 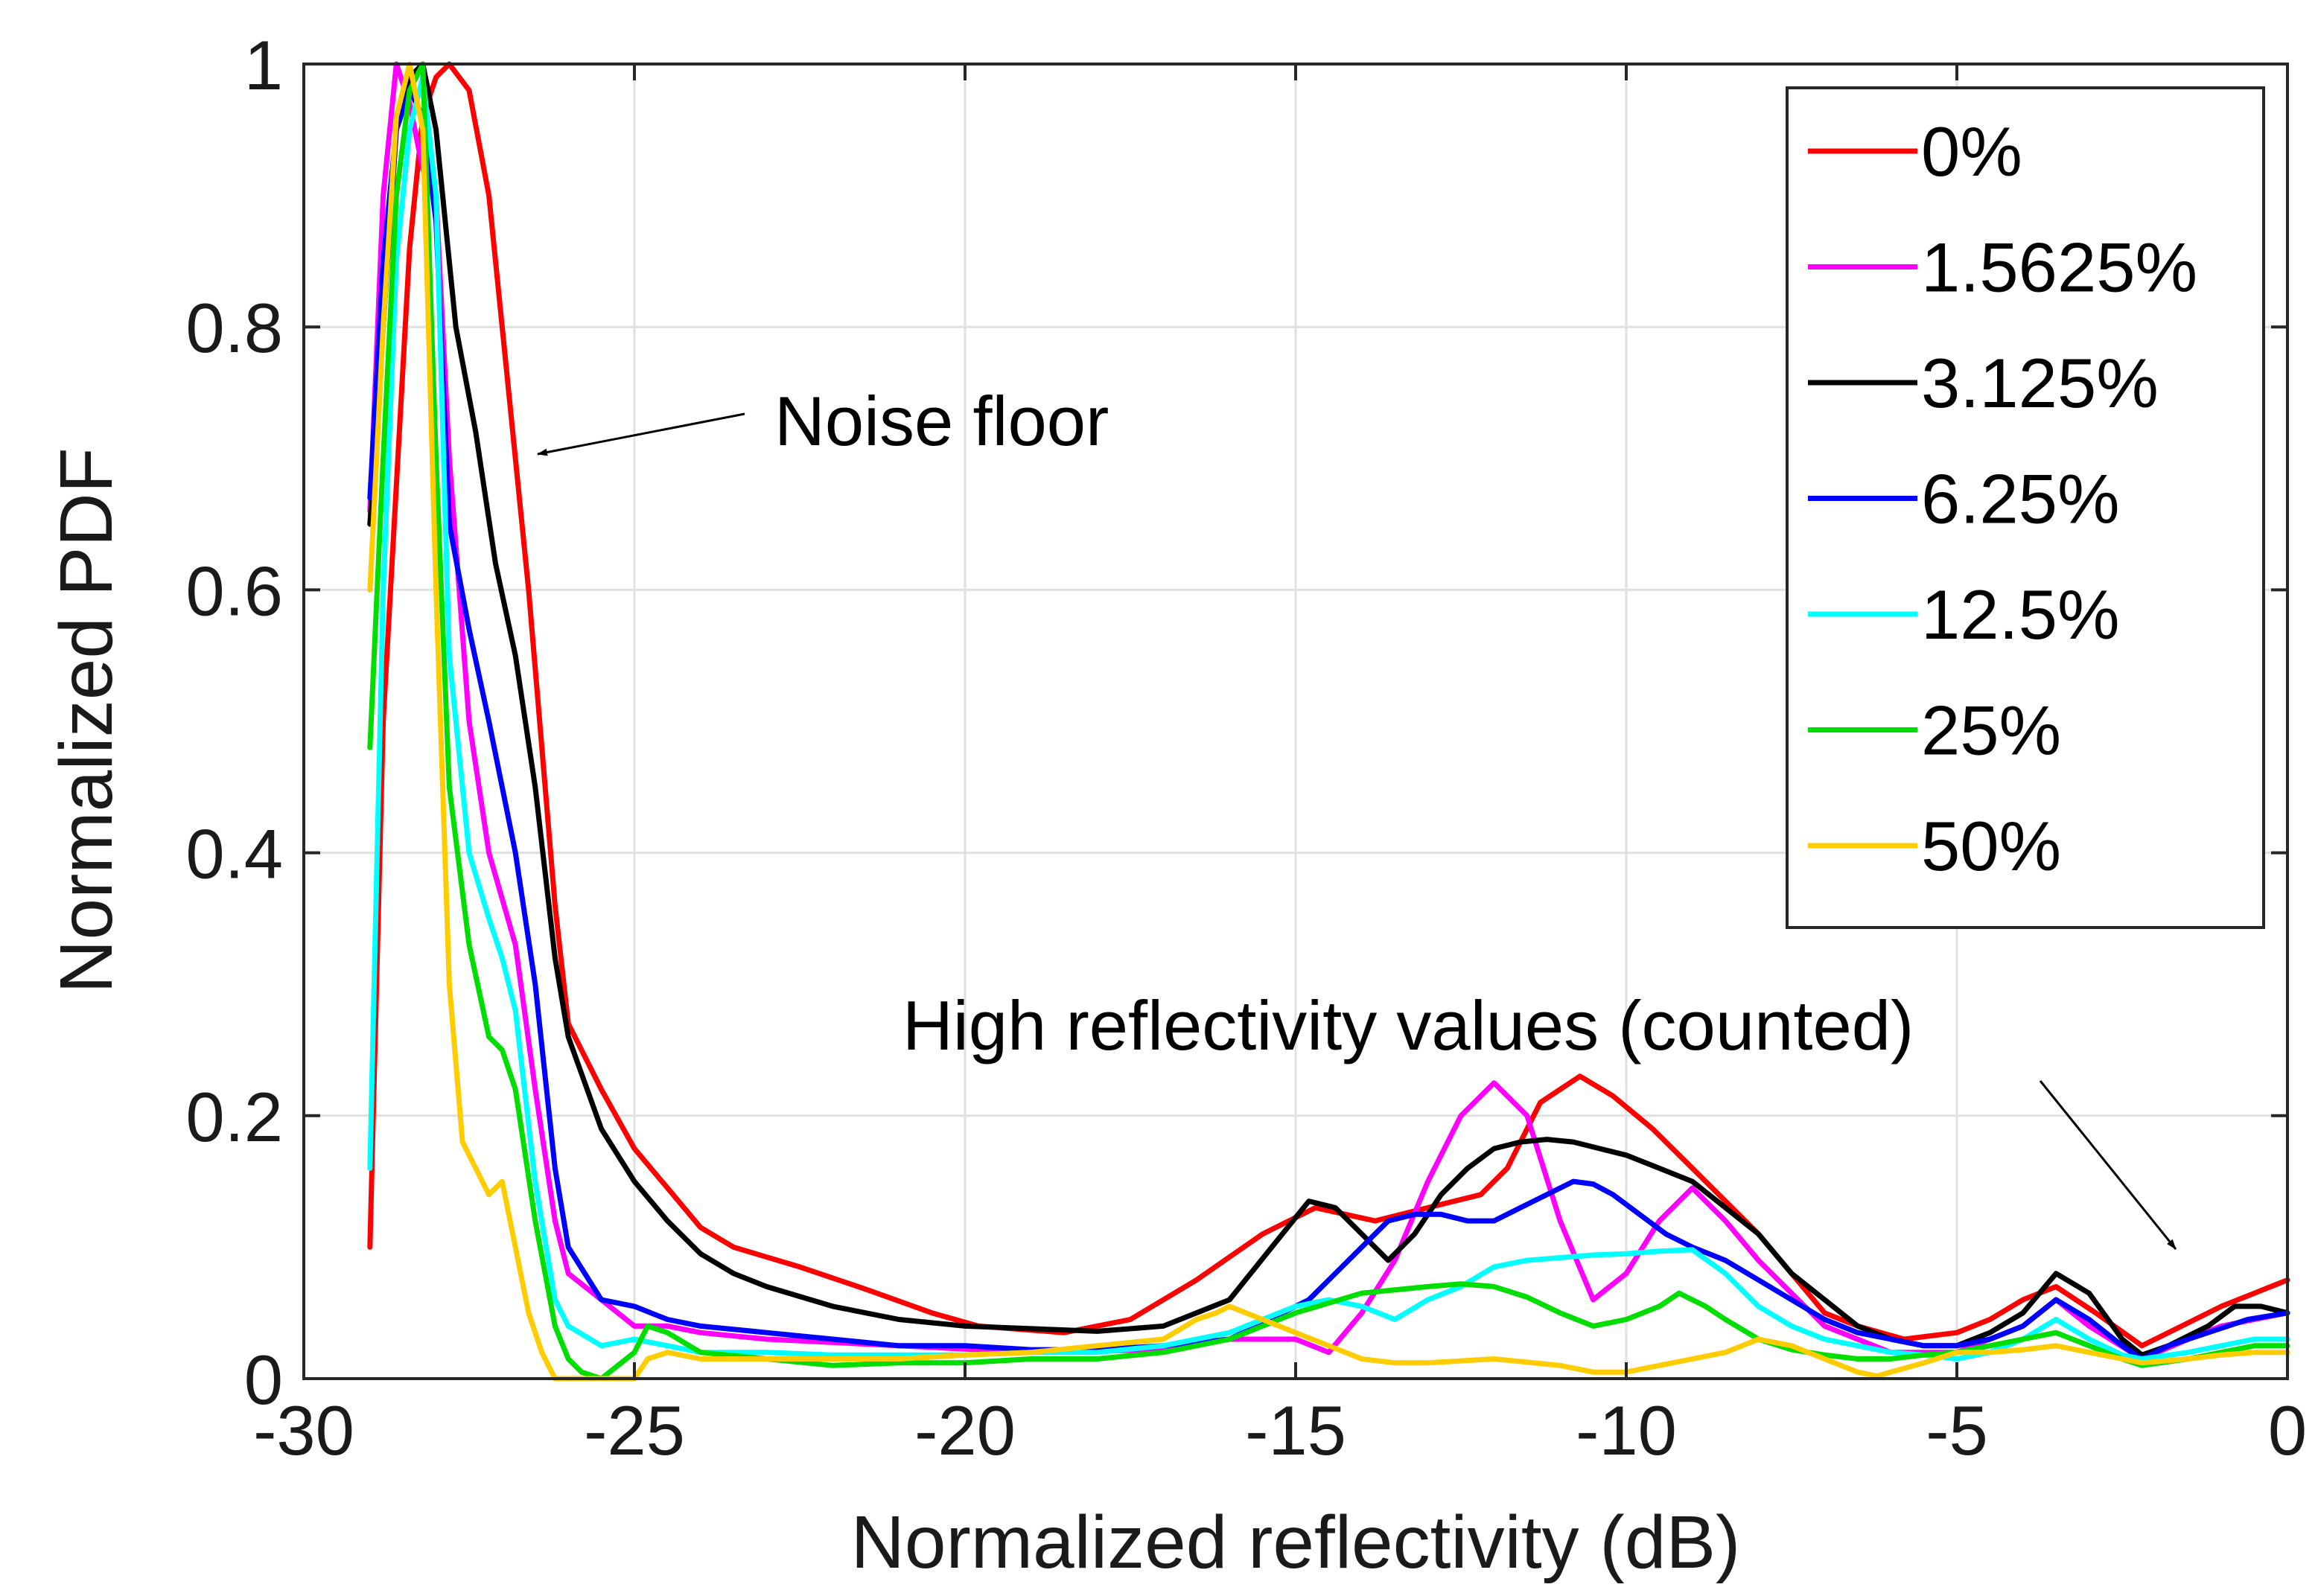 I want to click on y-tick-label: 0.4, so click(x=234, y=854).